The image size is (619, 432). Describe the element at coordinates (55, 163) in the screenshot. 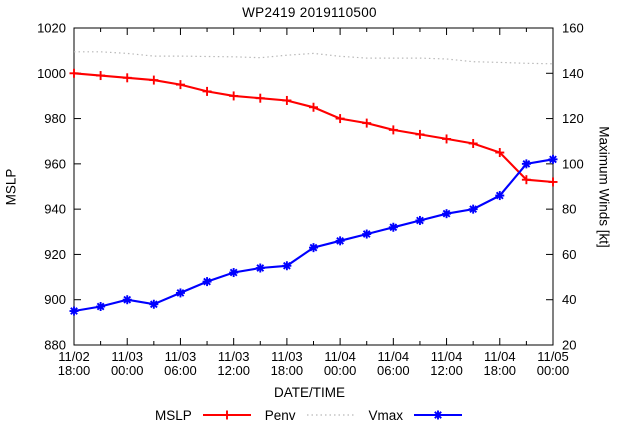

I see `y-left-tick-label: 960` at that location.